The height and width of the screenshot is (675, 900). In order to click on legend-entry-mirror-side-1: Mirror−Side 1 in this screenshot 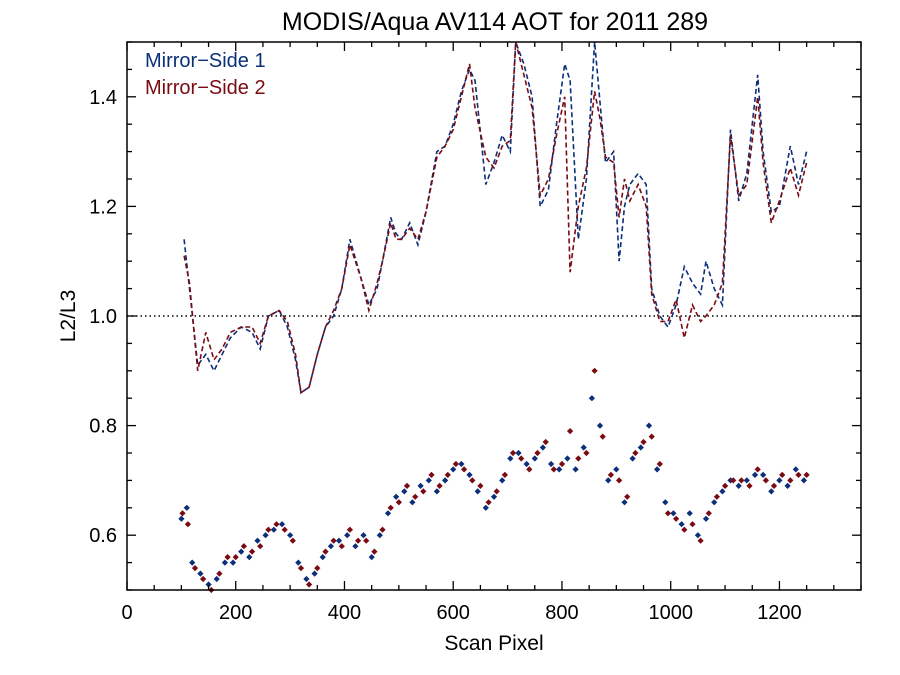, I will do `click(205, 61)`.